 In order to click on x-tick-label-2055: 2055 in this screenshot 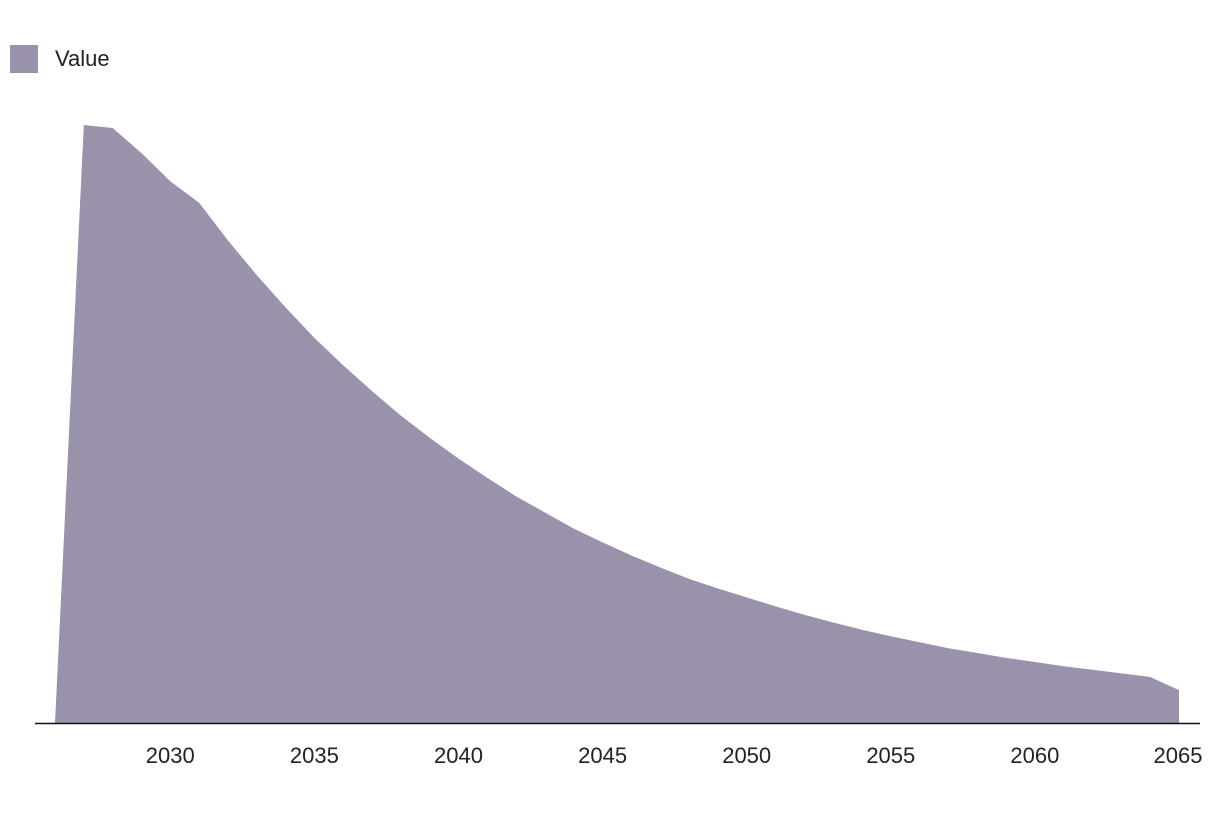, I will do `click(890, 755)`.